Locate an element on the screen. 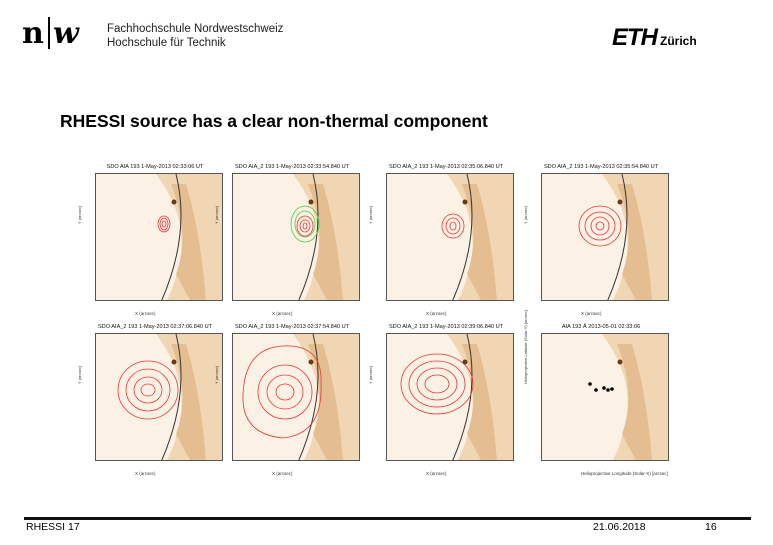 The image size is (773, 545). footer-date: 21.06.2018 is located at coordinates (619, 527).